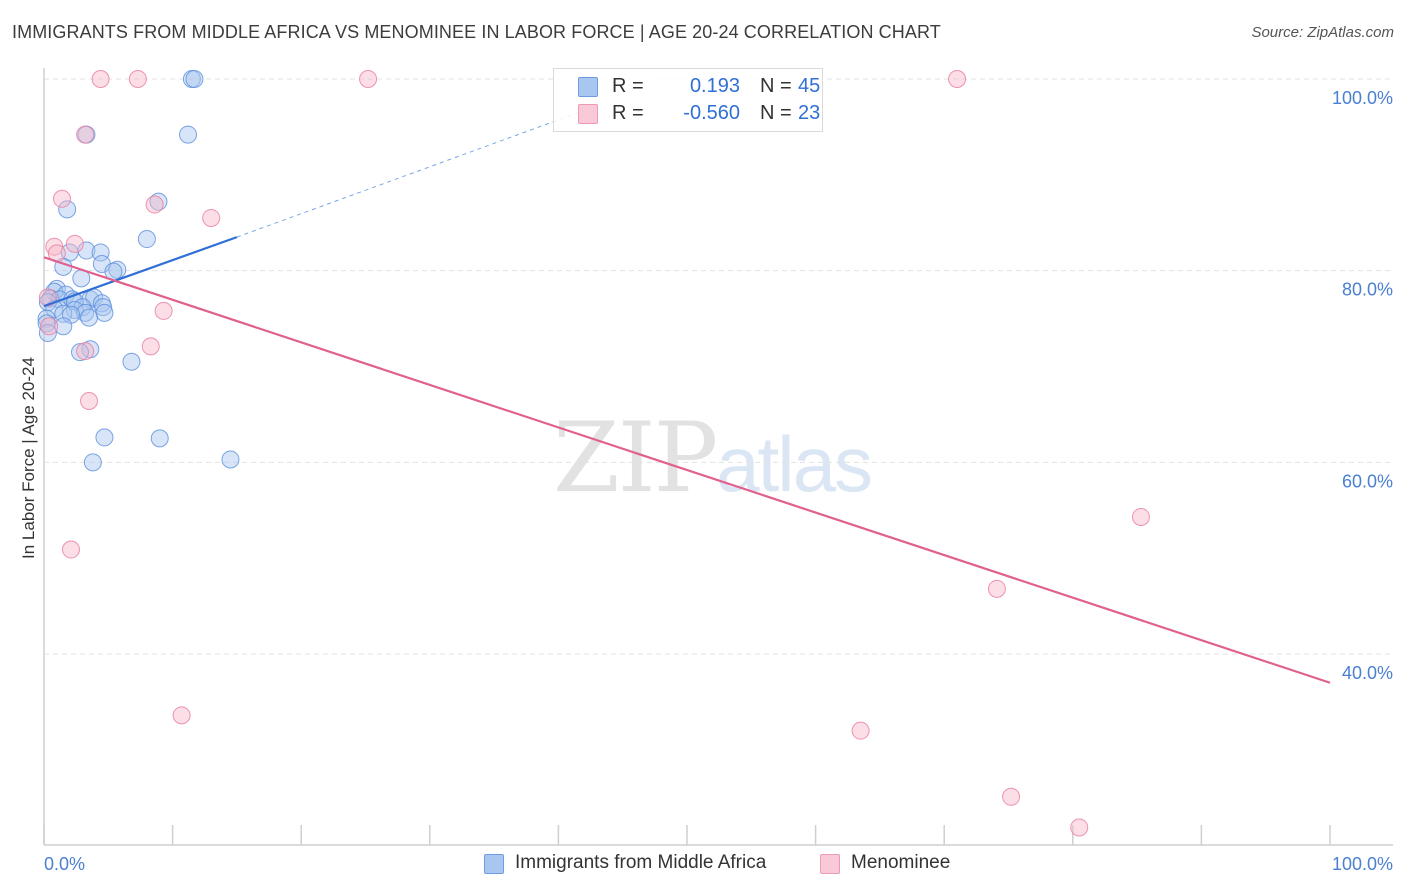  Describe the element at coordinates (1367, 481) in the screenshot. I see `y-tick-label: 60.0%` at that location.